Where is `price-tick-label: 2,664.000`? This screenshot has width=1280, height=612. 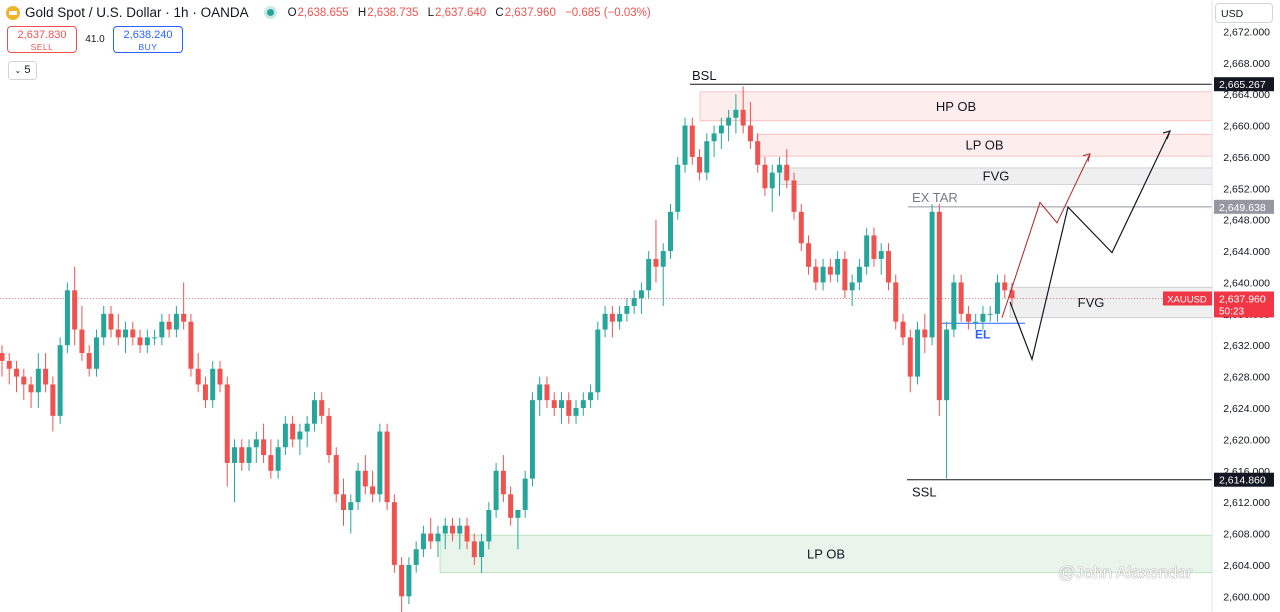 price-tick-label: 2,664.000 is located at coordinates (1246, 95).